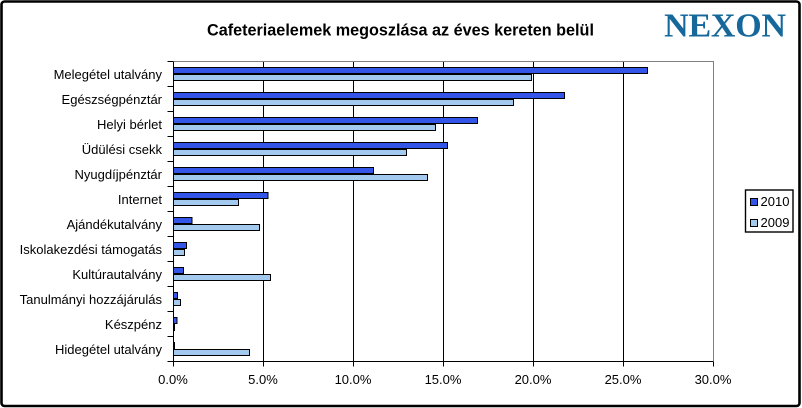 The image size is (802, 408). I want to click on svg-text: 10.0%, so click(353, 379).